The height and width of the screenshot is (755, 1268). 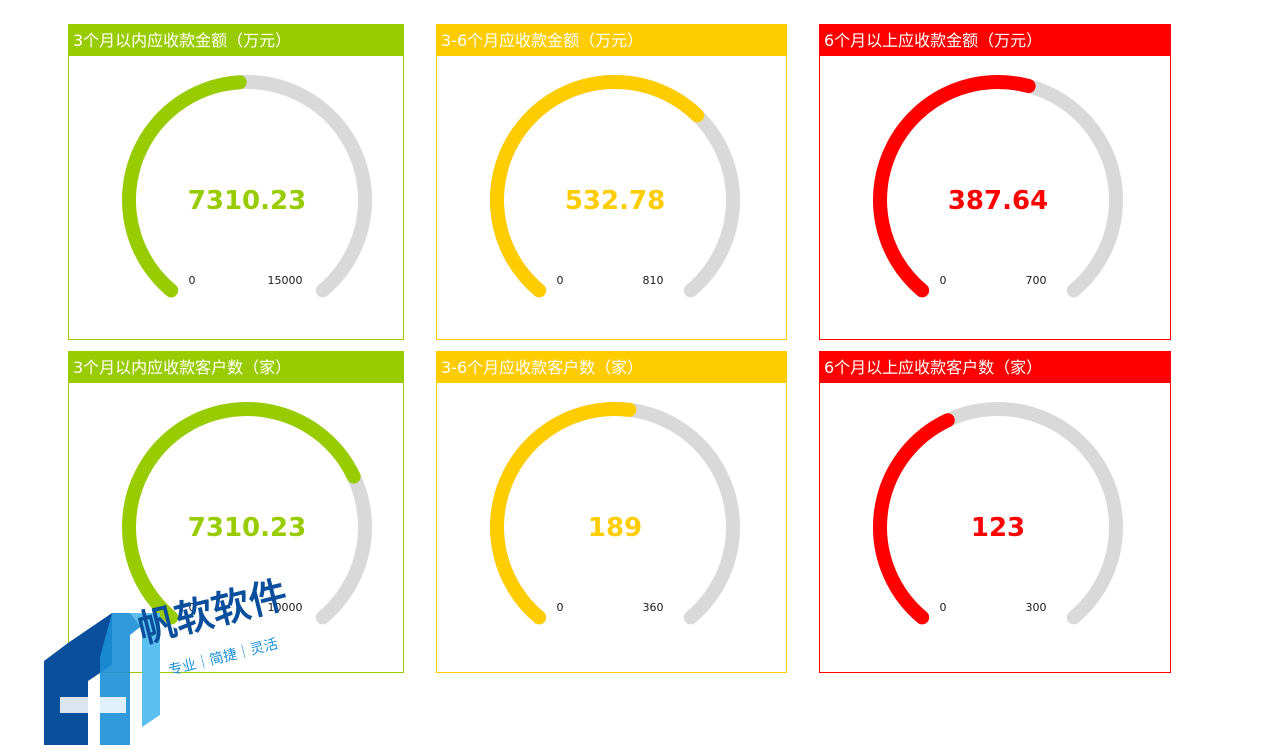 What do you see at coordinates (611, 40) in the screenshot?
I see `panel-title: 3-6个月应收款金额（万元）` at bounding box center [611, 40].